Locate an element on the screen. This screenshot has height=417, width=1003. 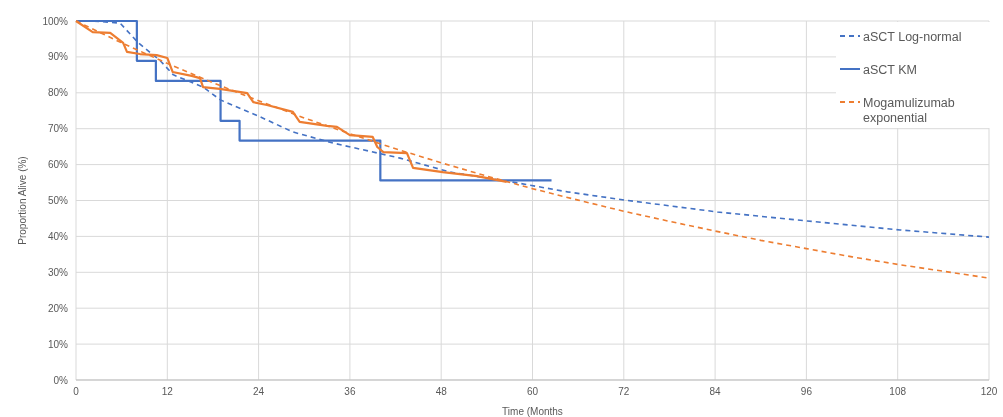
x-tick-label: 120 is located at coordinates (989, 391).